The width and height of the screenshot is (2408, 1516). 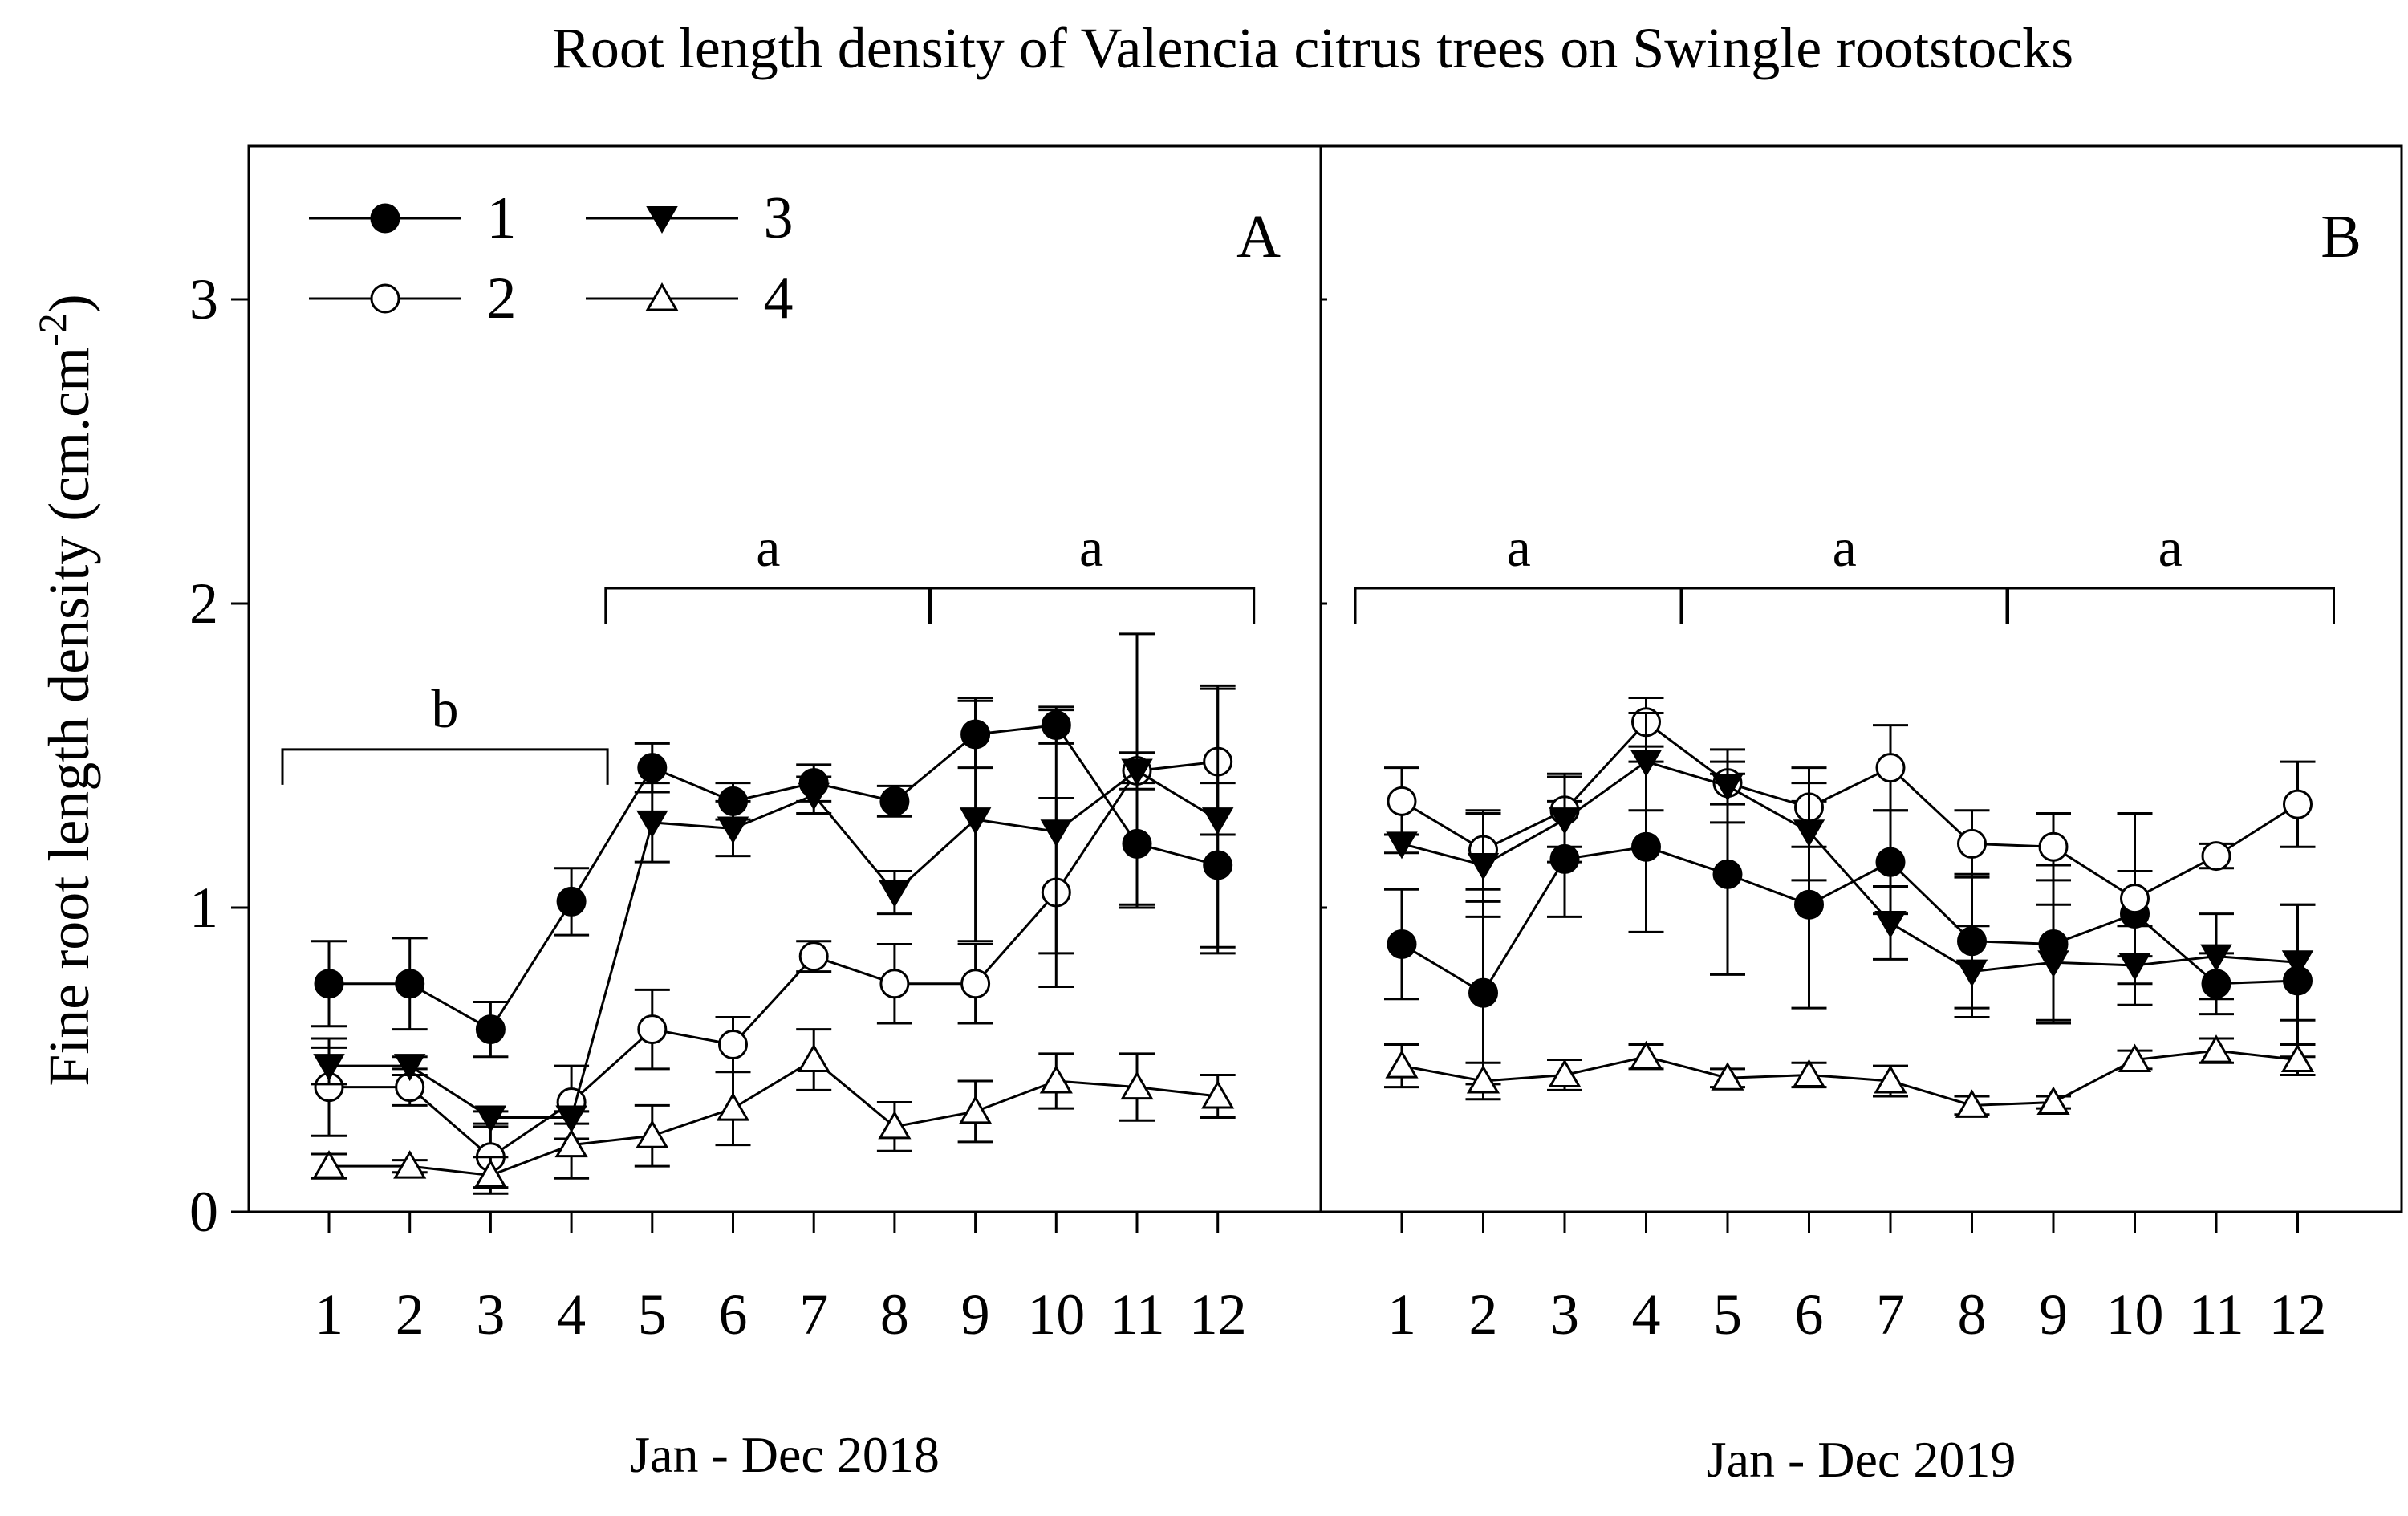 What do you see at coordinates (502, 218) in the screenshot?
I see `legend-label: 1` at bounding box center [502, 218].